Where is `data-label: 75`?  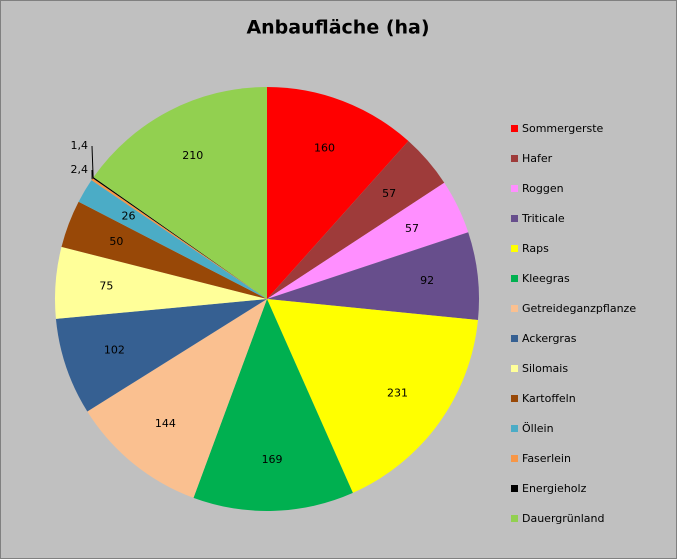
data-label: 75 is located at coordinates (106, 286).